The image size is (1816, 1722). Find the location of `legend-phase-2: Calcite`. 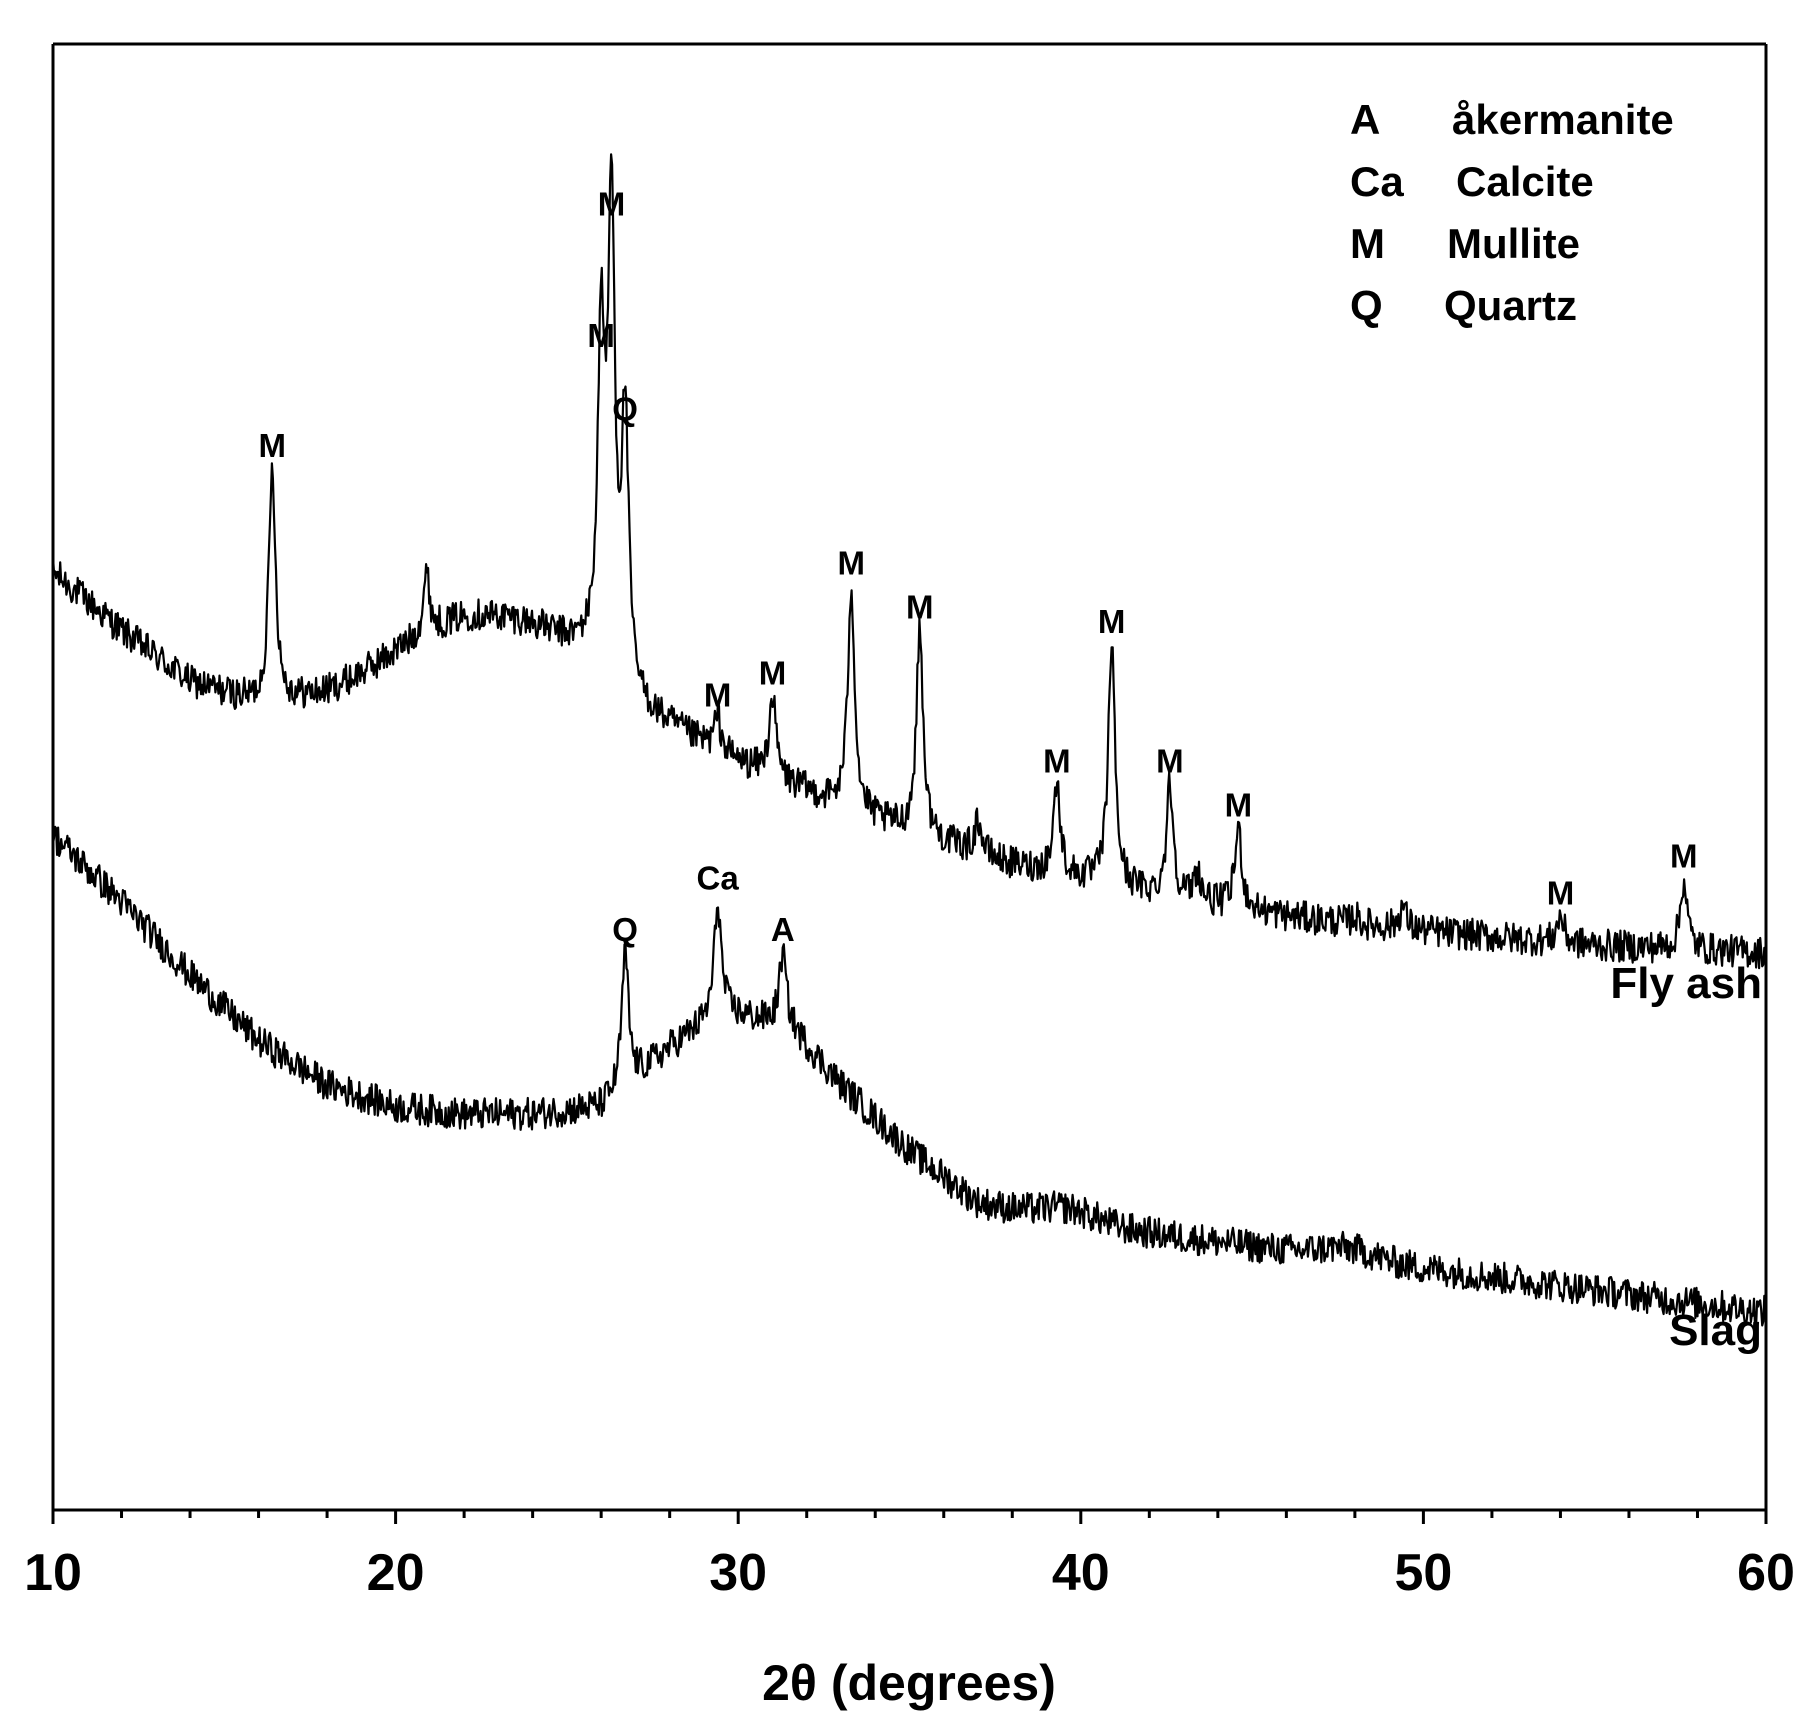

legend-phase-2: Calcite is located at coordinates (1525, 181).